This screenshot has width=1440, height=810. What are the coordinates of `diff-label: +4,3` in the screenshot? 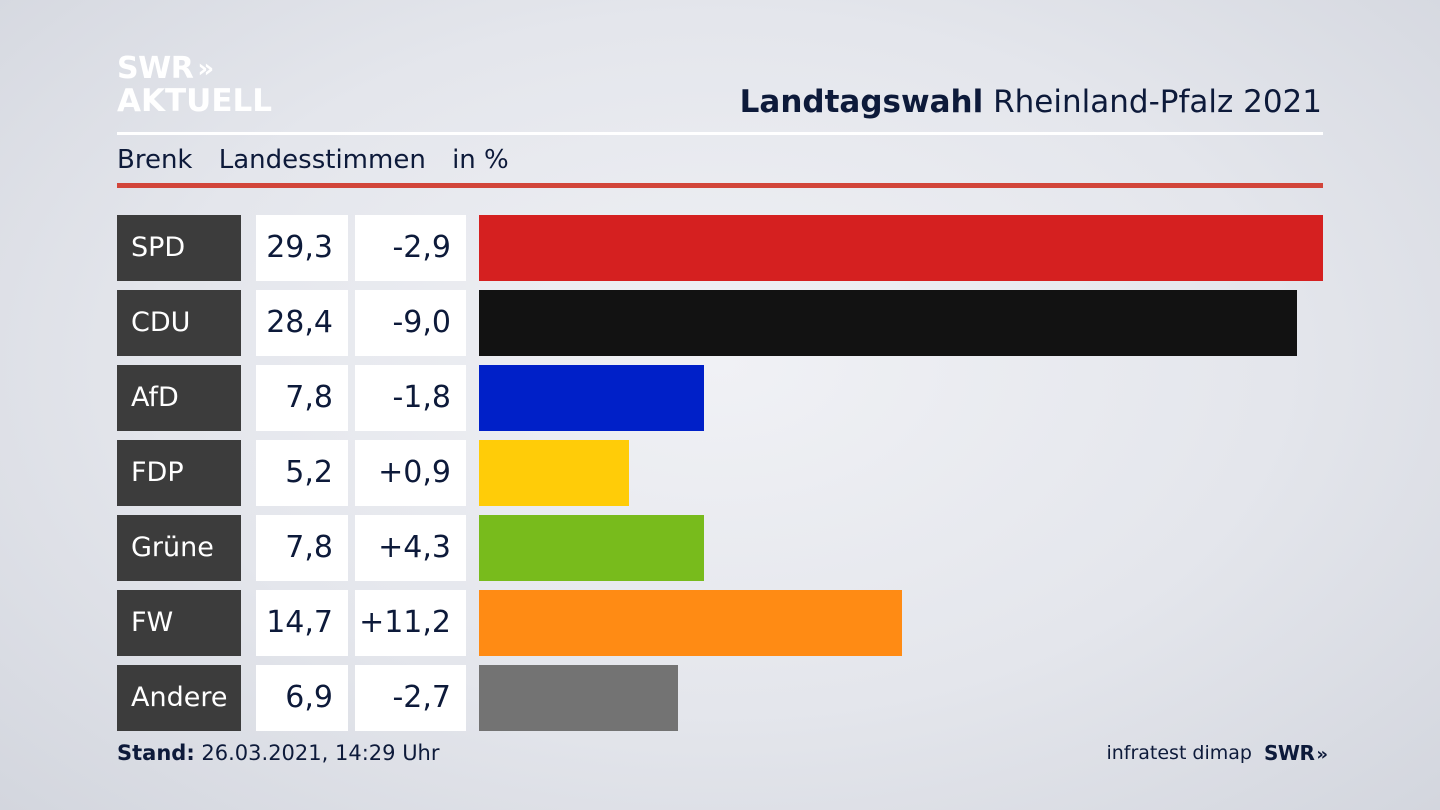 It's located at (410, 548).